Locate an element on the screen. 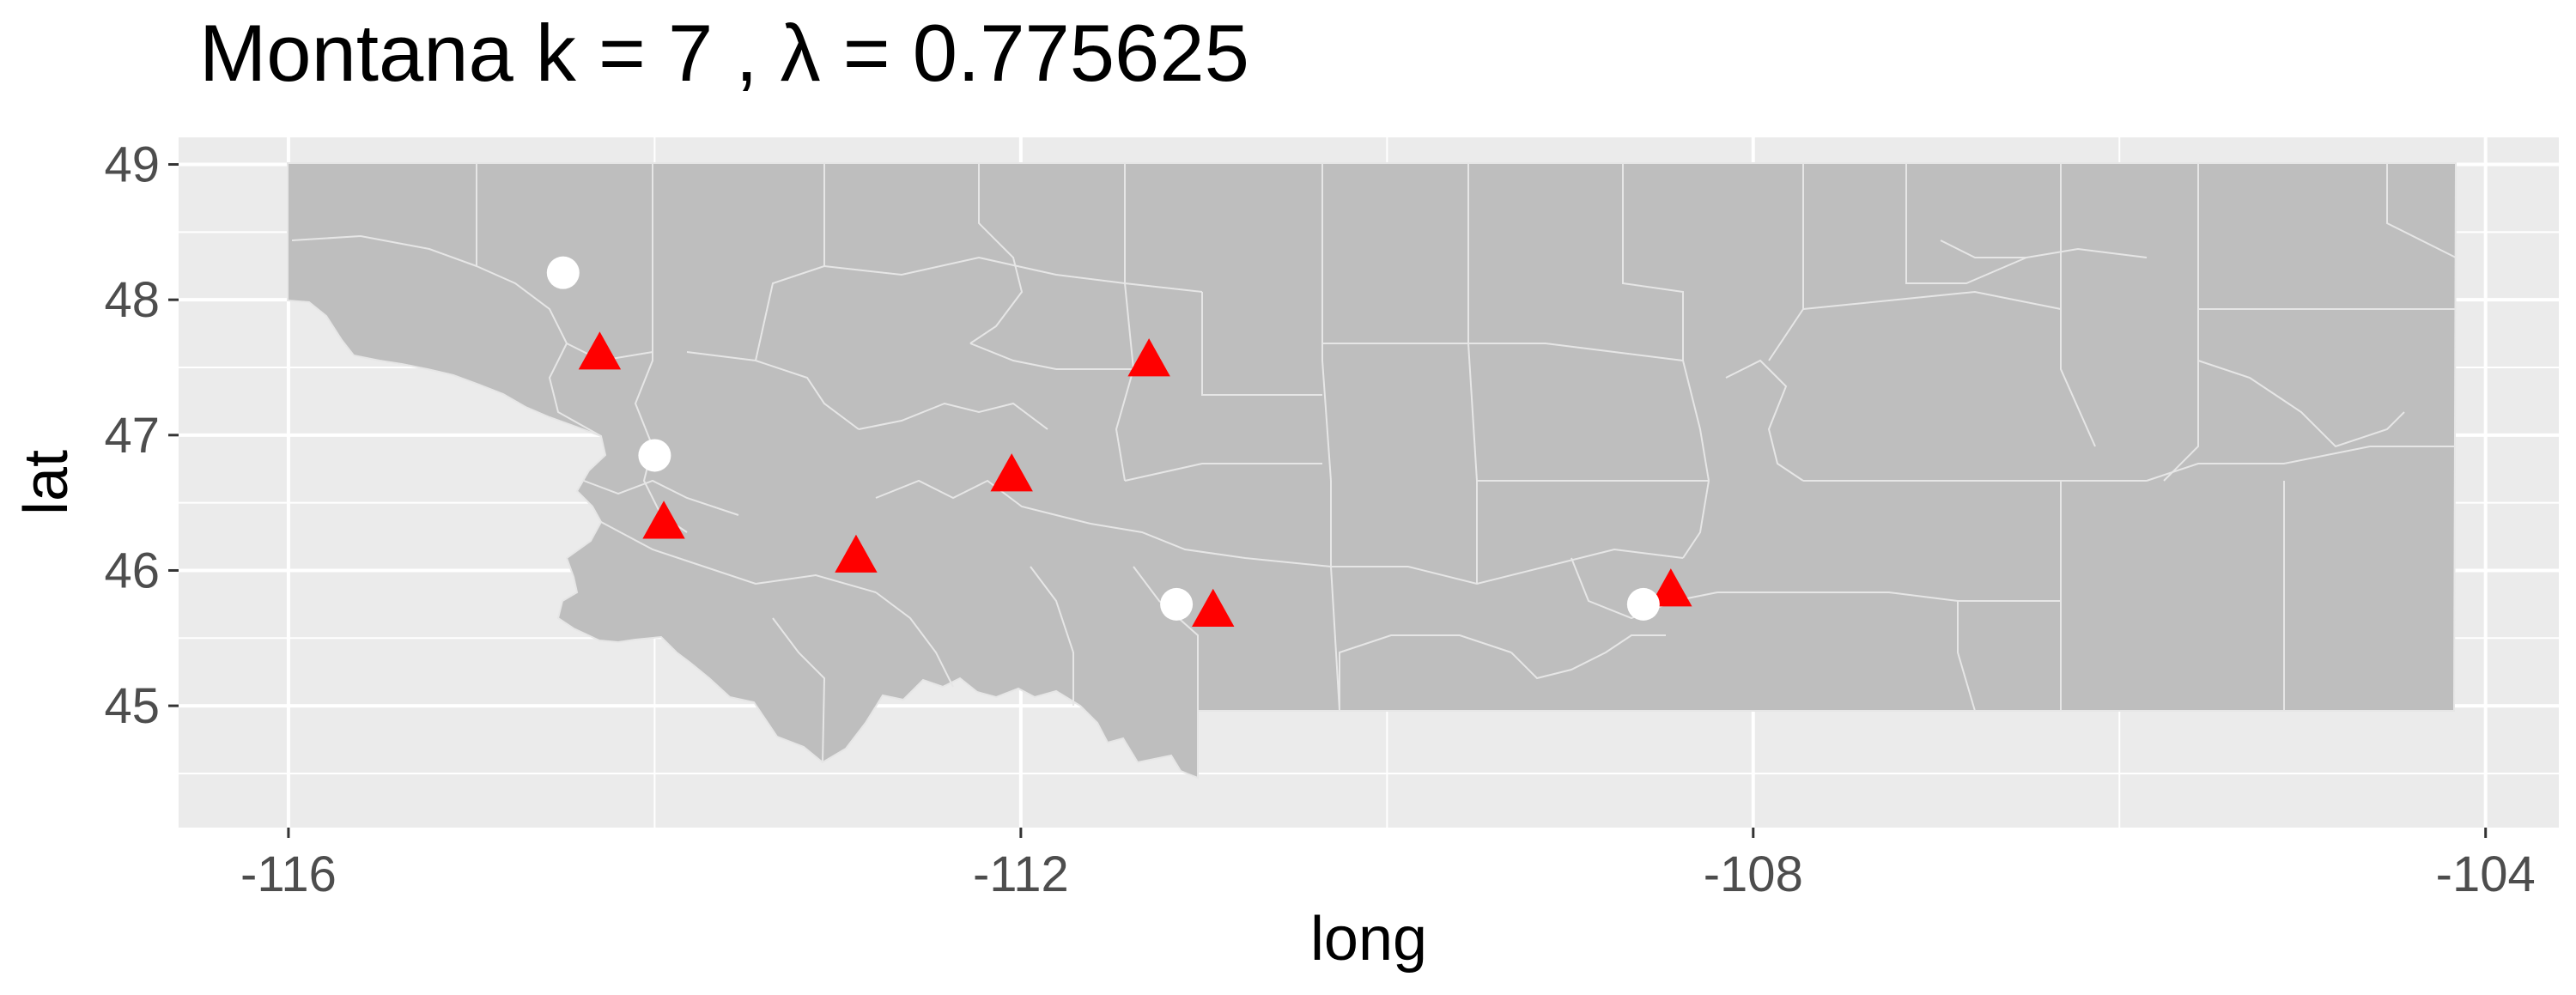 This screenshot has height=995, width=2576. y-tick-label: 49 is located at coordinates (132, 165).